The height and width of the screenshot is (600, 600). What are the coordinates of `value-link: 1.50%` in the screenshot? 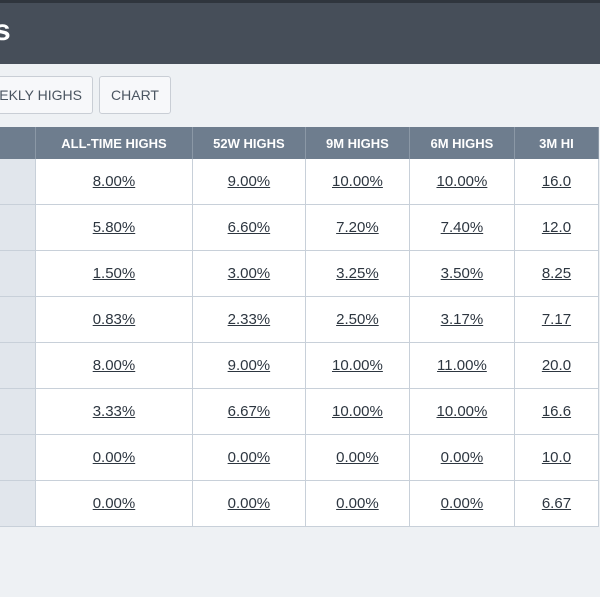 It's located at (114, 273).